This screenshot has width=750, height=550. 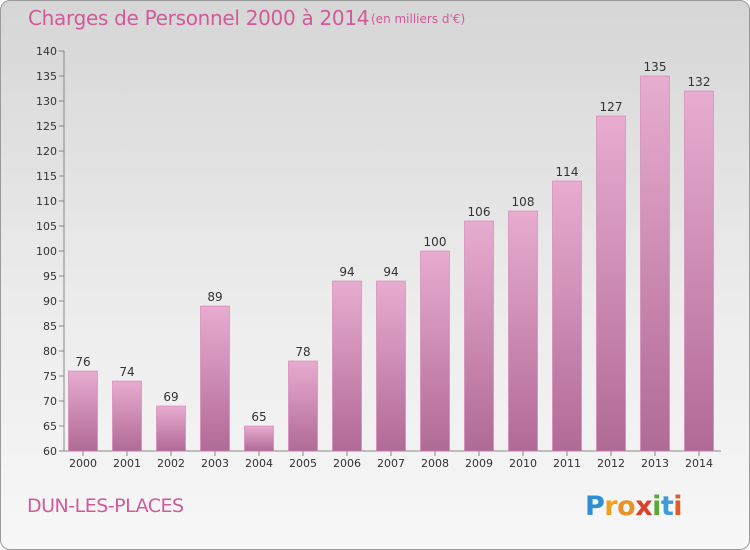 What do you see at coordinates (171, 463) in the screenshot?
I see `x-tick-label: 2002` at bounding box center [171, 463].